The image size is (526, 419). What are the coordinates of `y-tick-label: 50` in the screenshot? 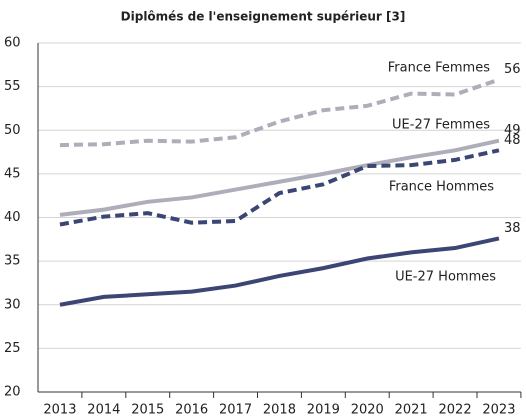 It's located at (12, 130).